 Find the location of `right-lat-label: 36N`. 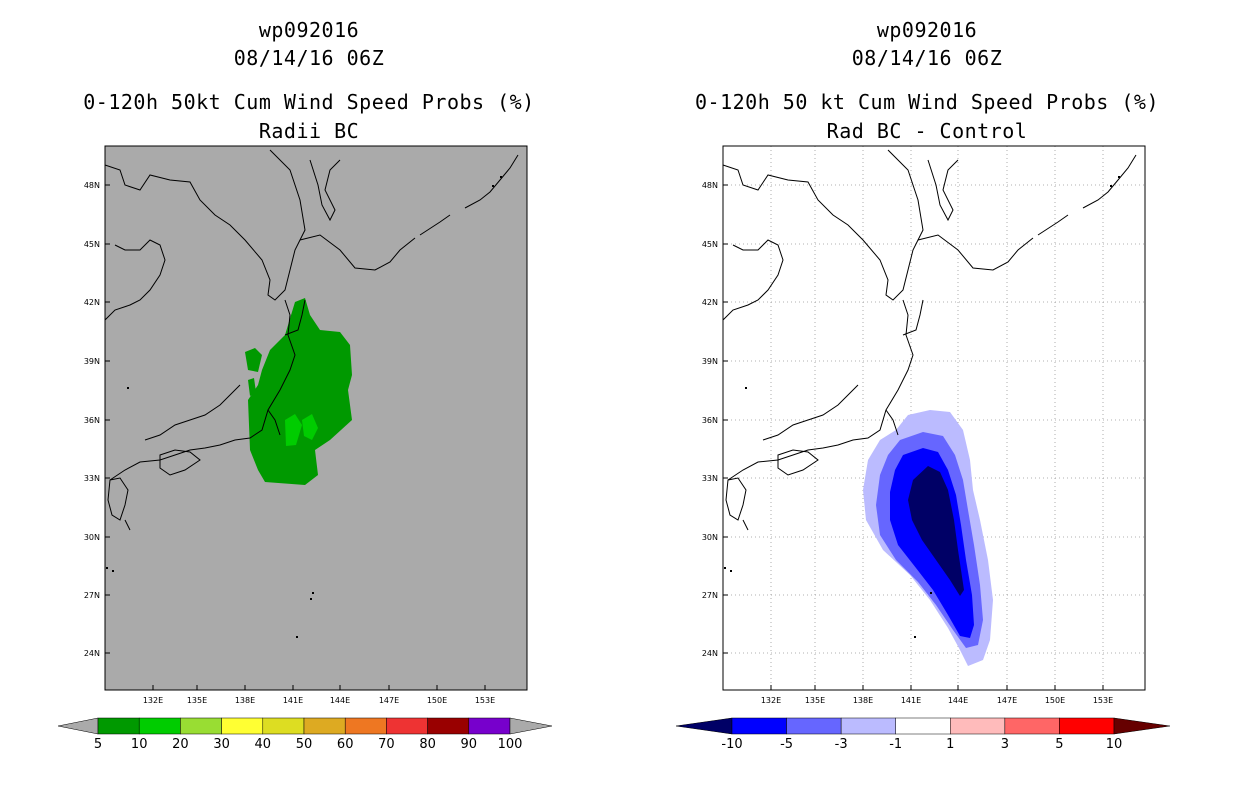

right-lat-label: 36N is located at coordinates (710, 420).